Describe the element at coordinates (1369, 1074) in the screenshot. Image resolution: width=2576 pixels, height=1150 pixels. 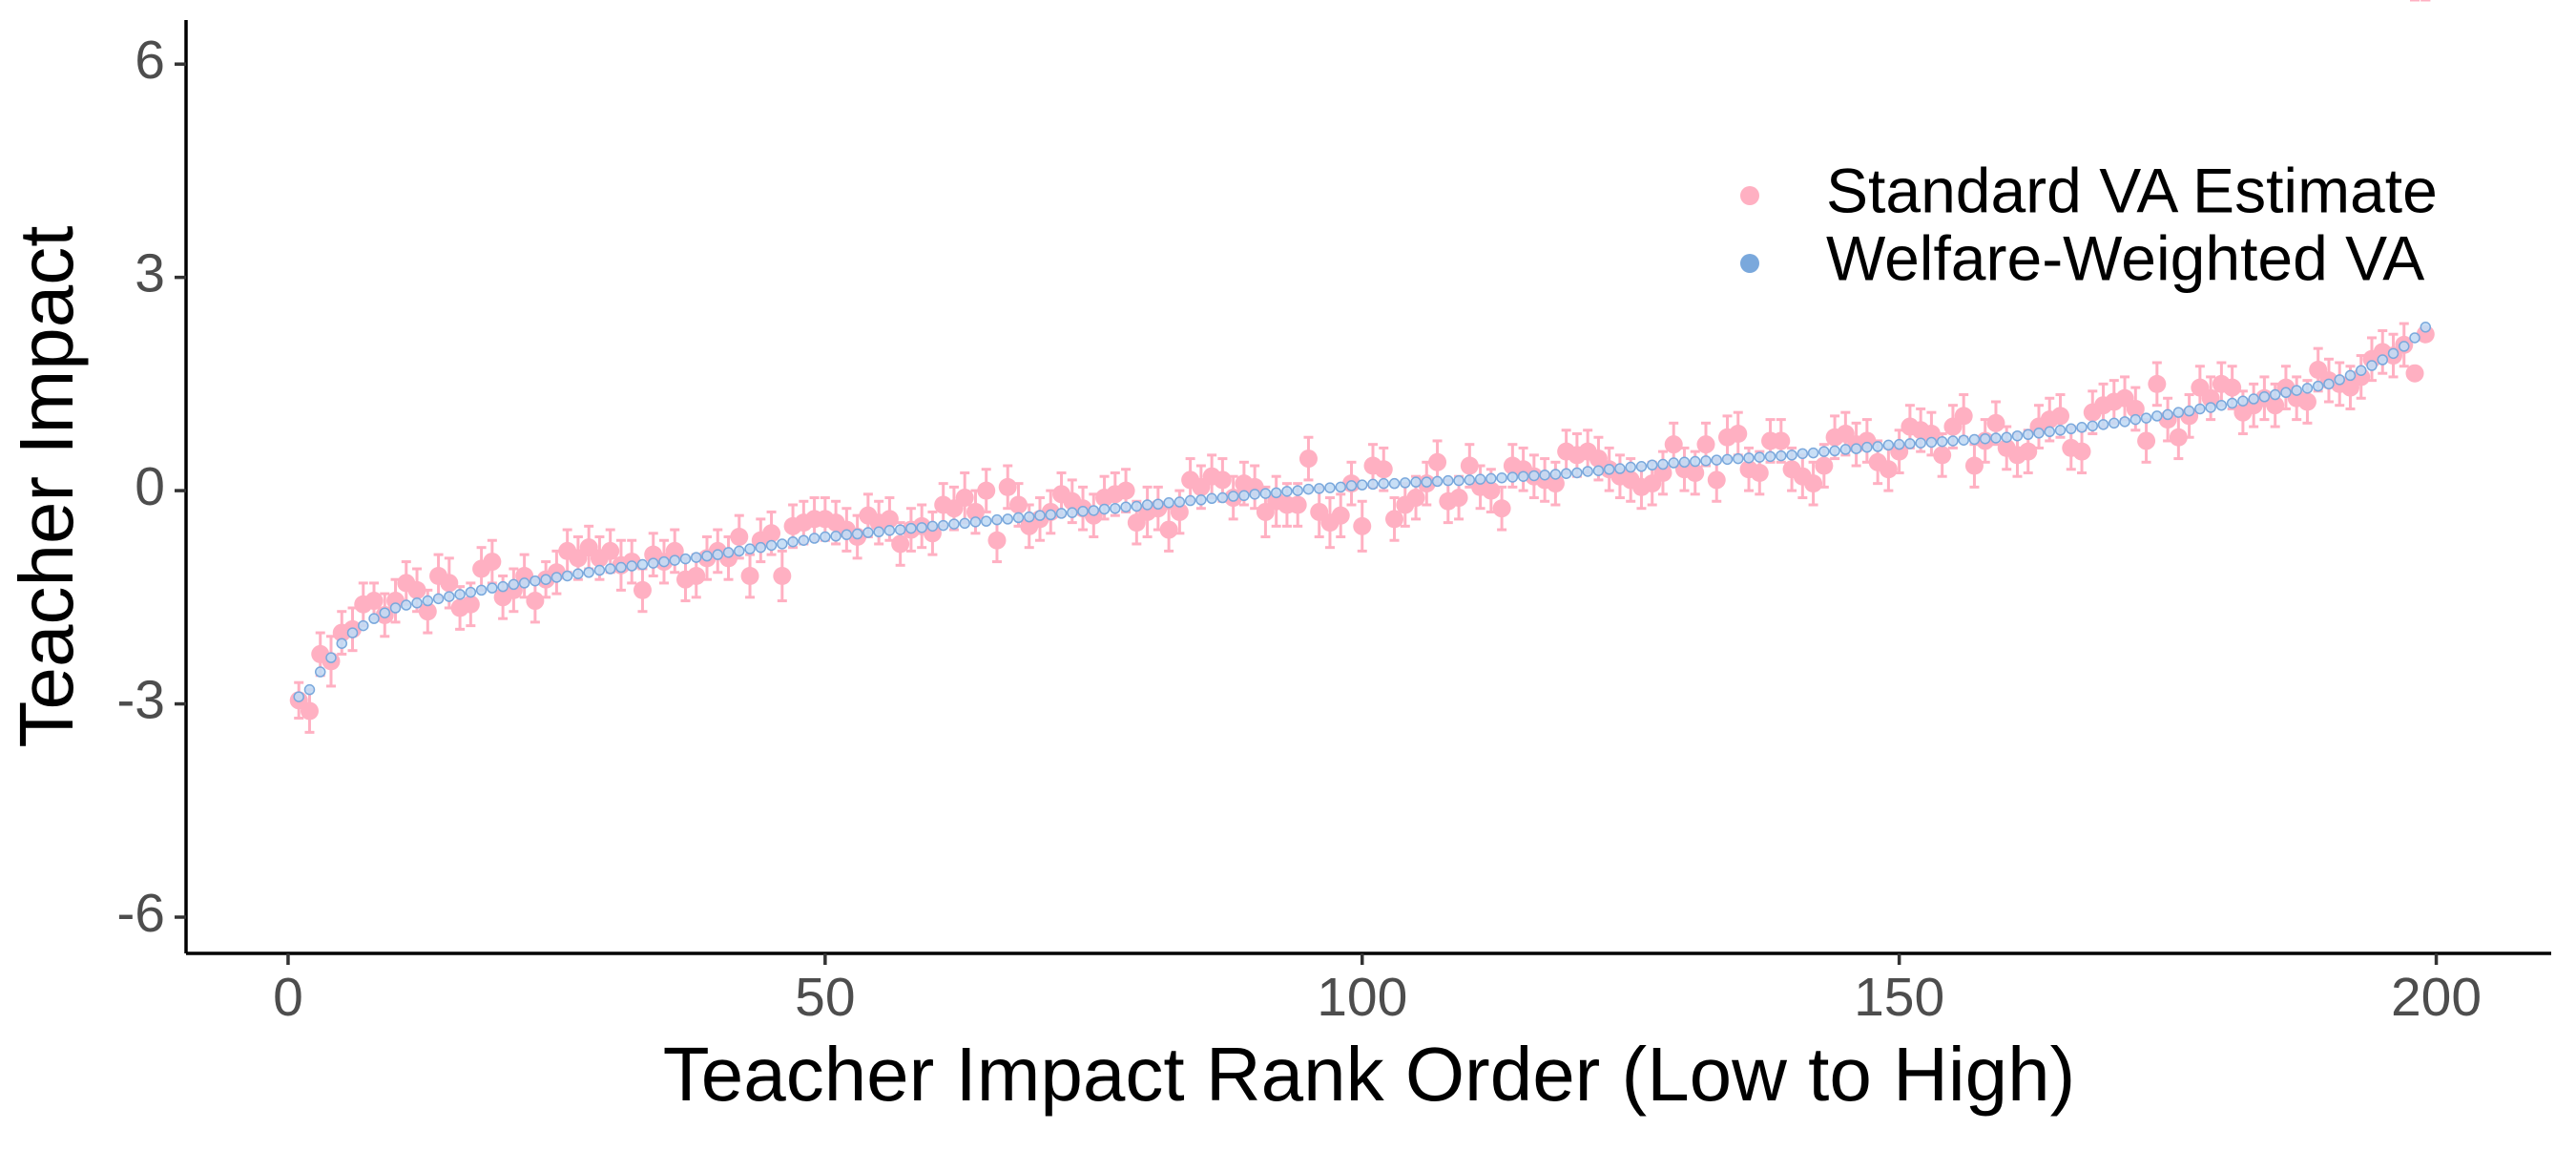
I see `x-axis-title: Teacher Impact Rank Order (Low to High)` at that location.